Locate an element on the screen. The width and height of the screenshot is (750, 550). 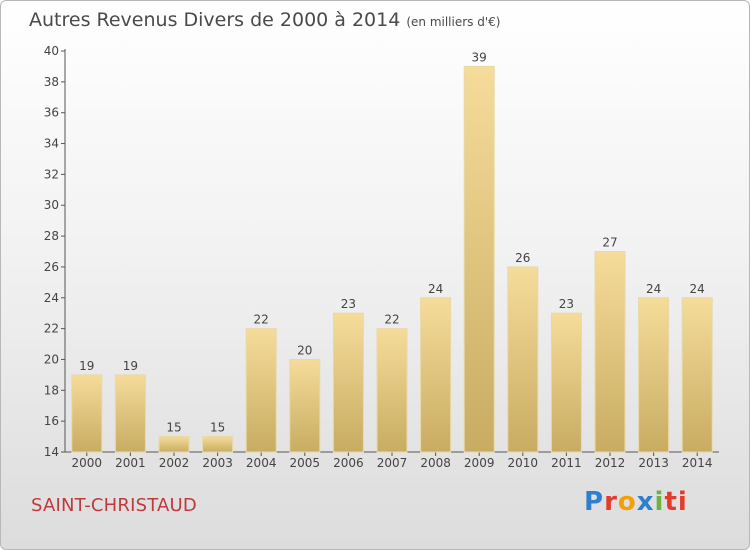
bar-2003 is located at coordinates (218, 444).